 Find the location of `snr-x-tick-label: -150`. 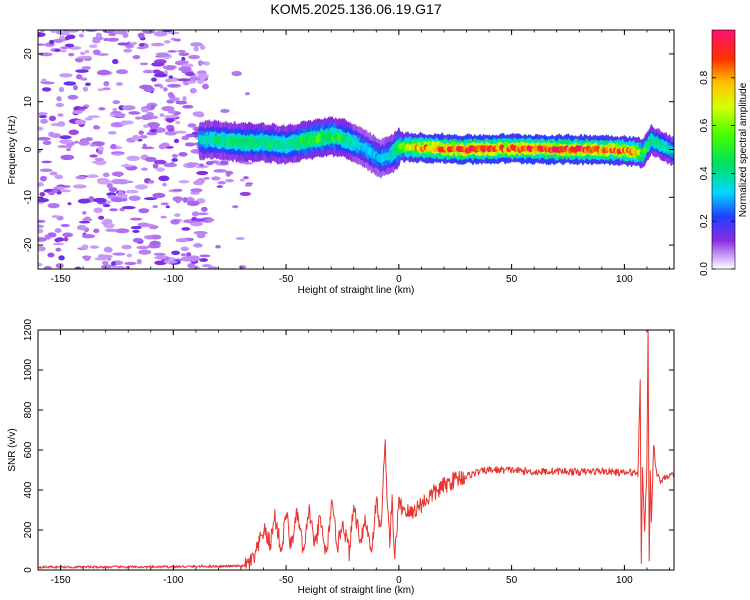

snr-x-tick-label: -150 is located at coordinates (61, 580).